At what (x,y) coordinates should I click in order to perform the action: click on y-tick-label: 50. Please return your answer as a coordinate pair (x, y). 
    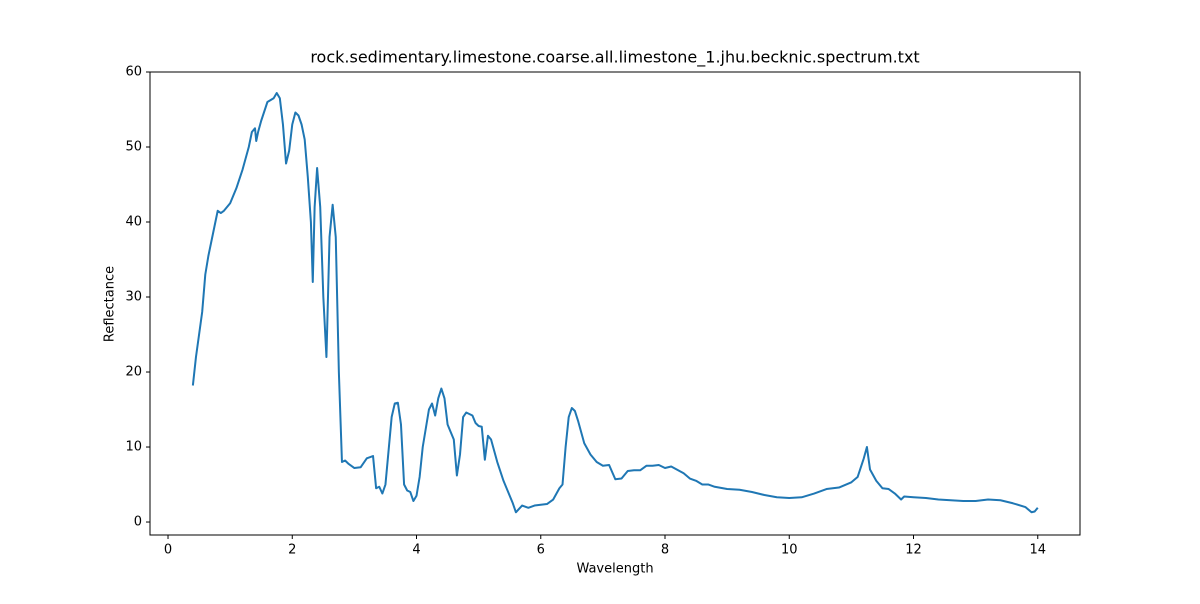
    Looking at the image, I should click on (133, 147).